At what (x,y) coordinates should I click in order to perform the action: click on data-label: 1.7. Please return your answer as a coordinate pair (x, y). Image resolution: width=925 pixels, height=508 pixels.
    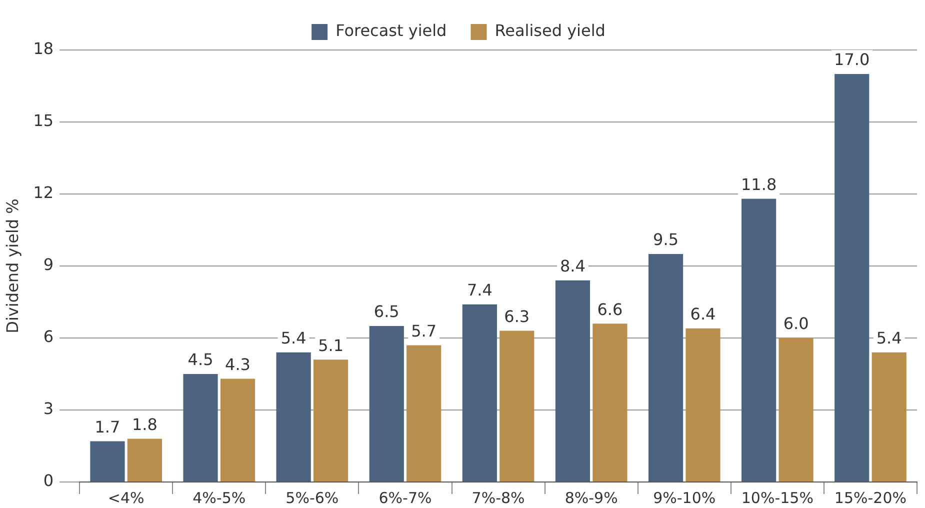
    Looking at the image, I should click on (107, 426).